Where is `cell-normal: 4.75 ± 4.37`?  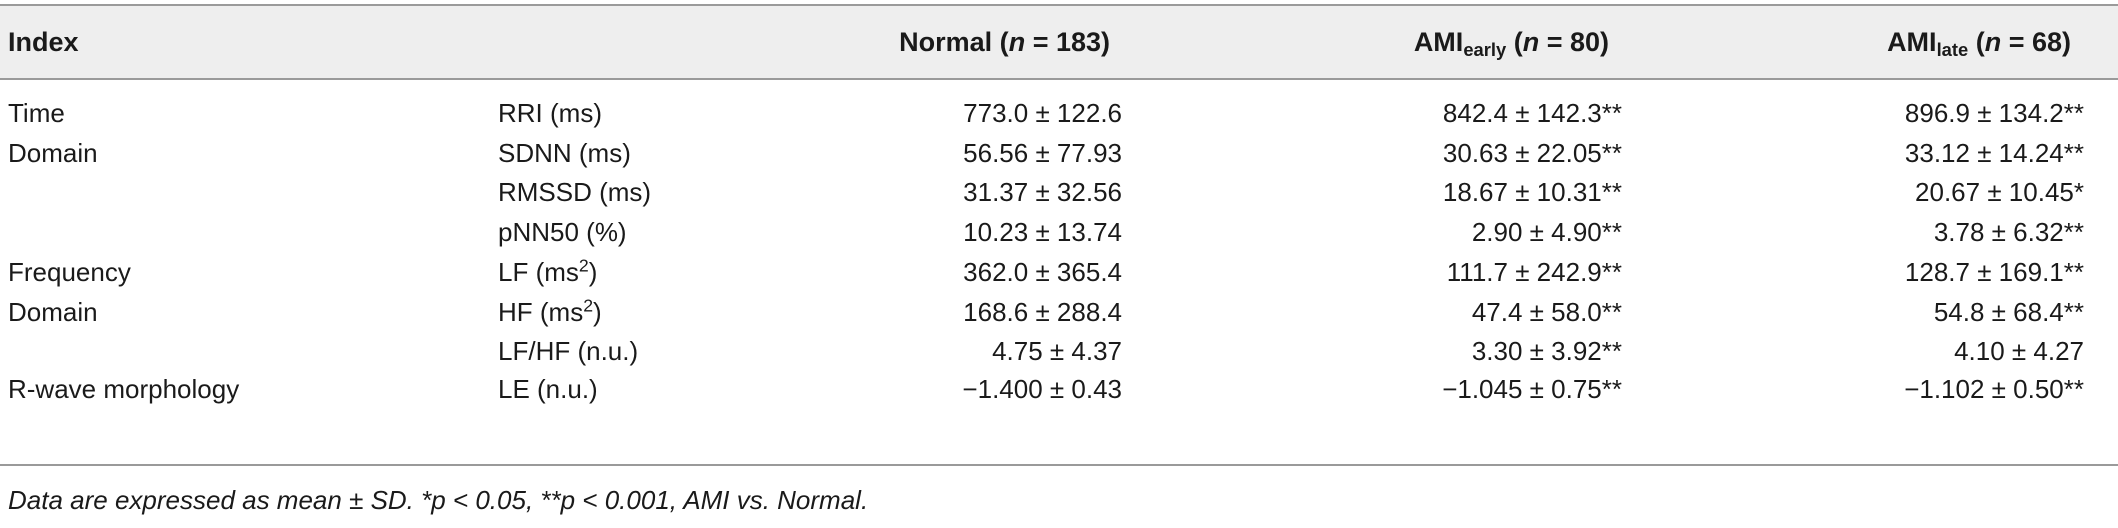 cell-normal: 4.75 ± 4.37 is located at coordinates (1057, 351).